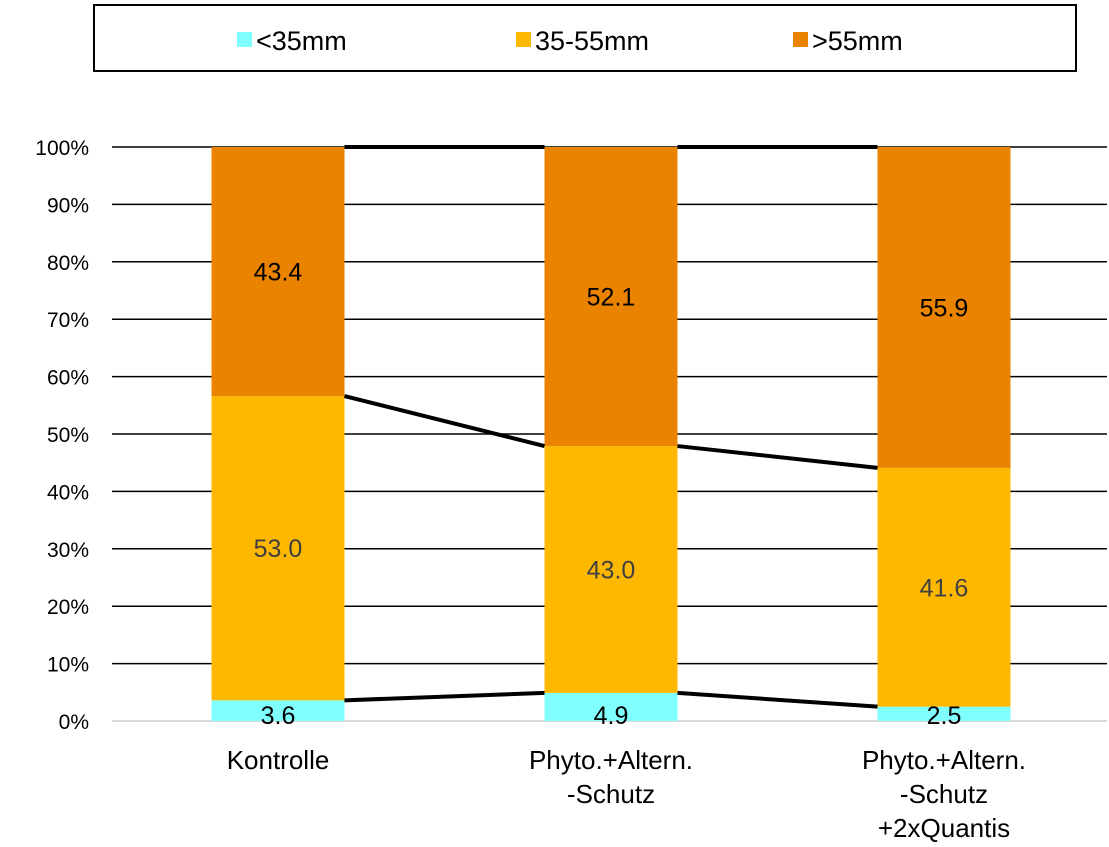  I want to click on category-label-2-2: -Schutz, so click(611, 794).